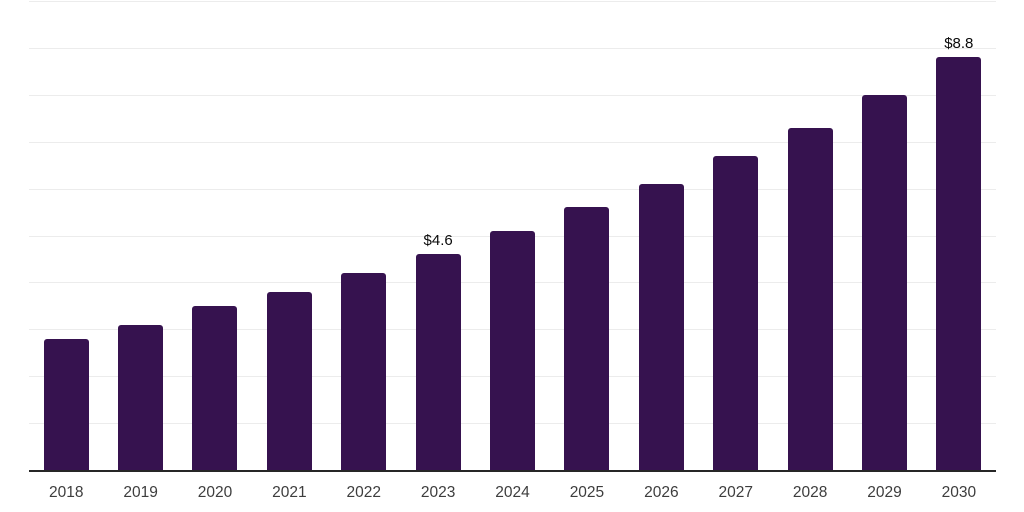  I want to click on bar-2018, so click(66, 404).